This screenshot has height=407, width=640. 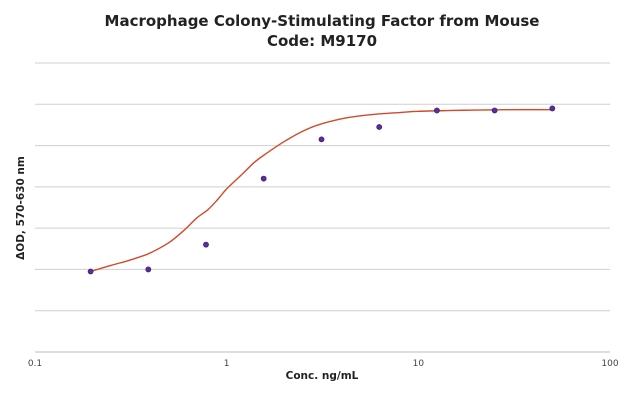 What do you see at coordinates (322, 376) in the screenshot?
I see `x-axis-label: Conc. ng/mL` at bounding box center [322, 376].